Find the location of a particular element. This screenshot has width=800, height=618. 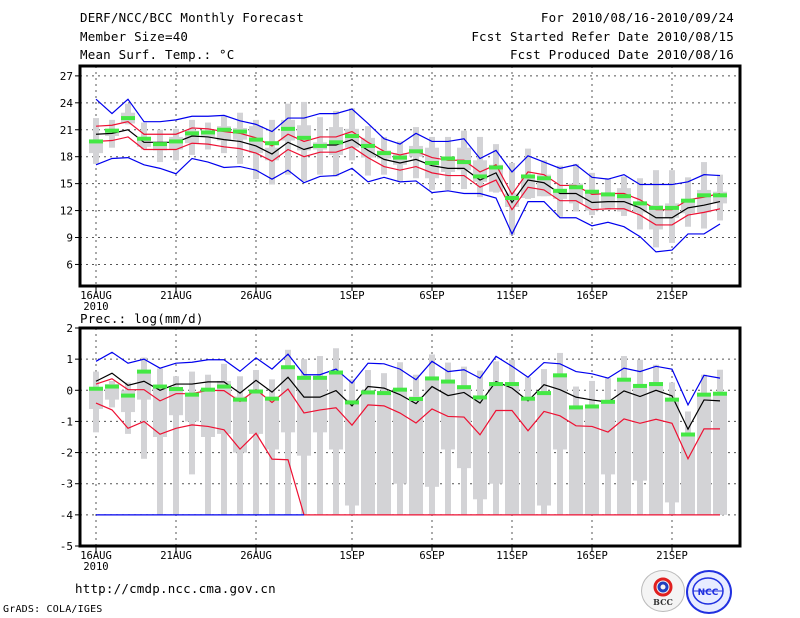

bcc-logo-icon: BCC is located at coordinates (663, 592).